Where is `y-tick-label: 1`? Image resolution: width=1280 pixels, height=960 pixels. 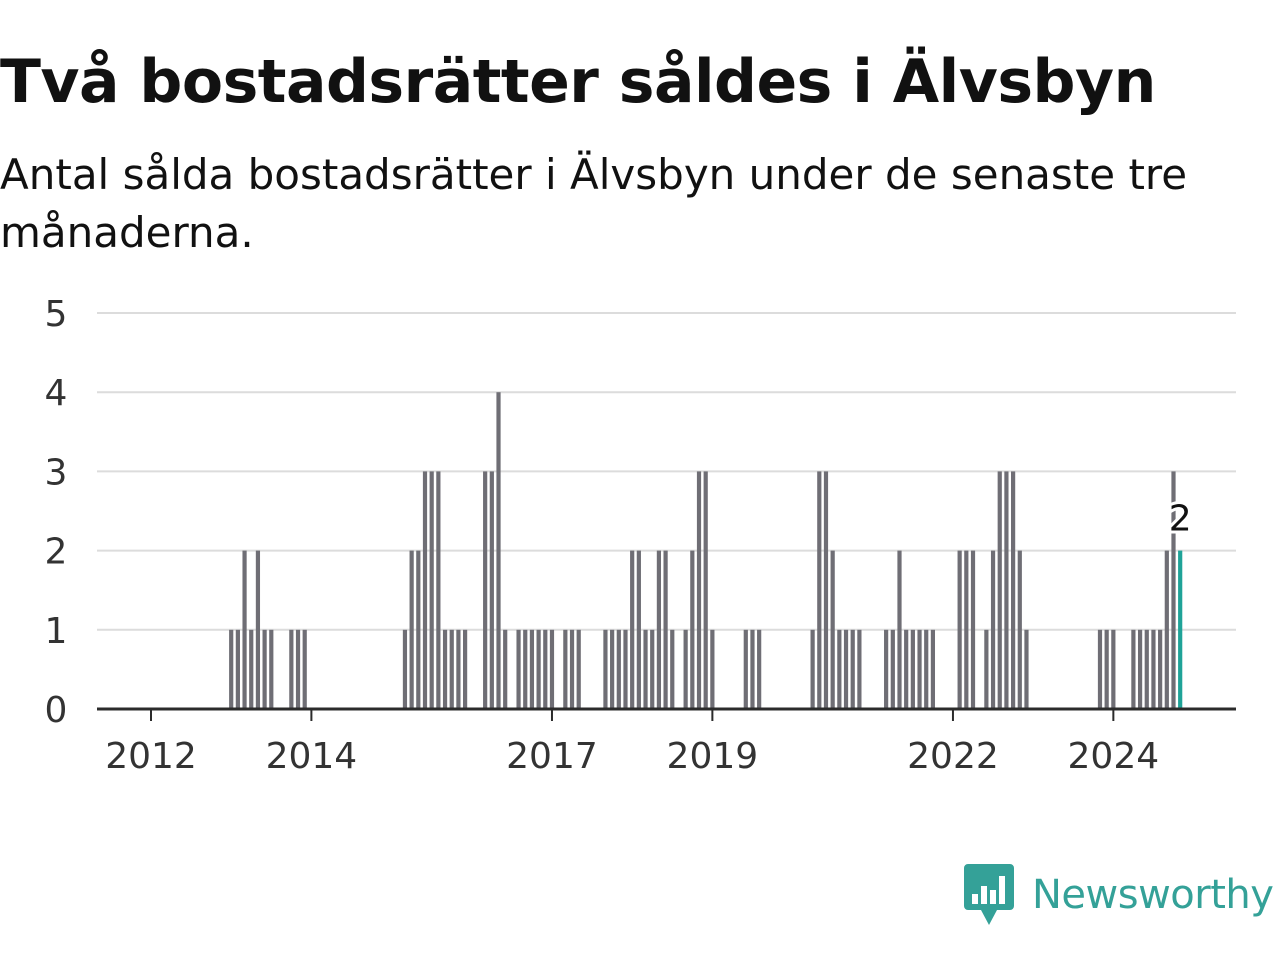
y-tick-label: 1 is located at coordinates (56, 631).